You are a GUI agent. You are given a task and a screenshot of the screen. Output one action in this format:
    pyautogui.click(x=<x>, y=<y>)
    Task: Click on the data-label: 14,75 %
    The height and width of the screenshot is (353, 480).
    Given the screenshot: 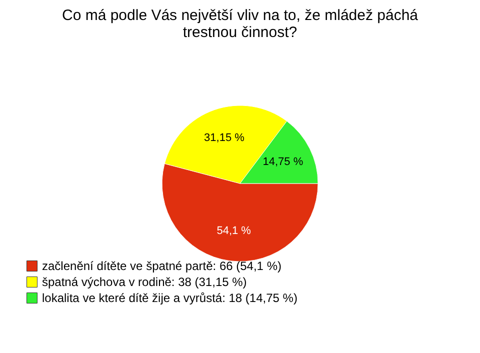 What is the action you would take?
    pyautogui.click(x=283, y=162)
    